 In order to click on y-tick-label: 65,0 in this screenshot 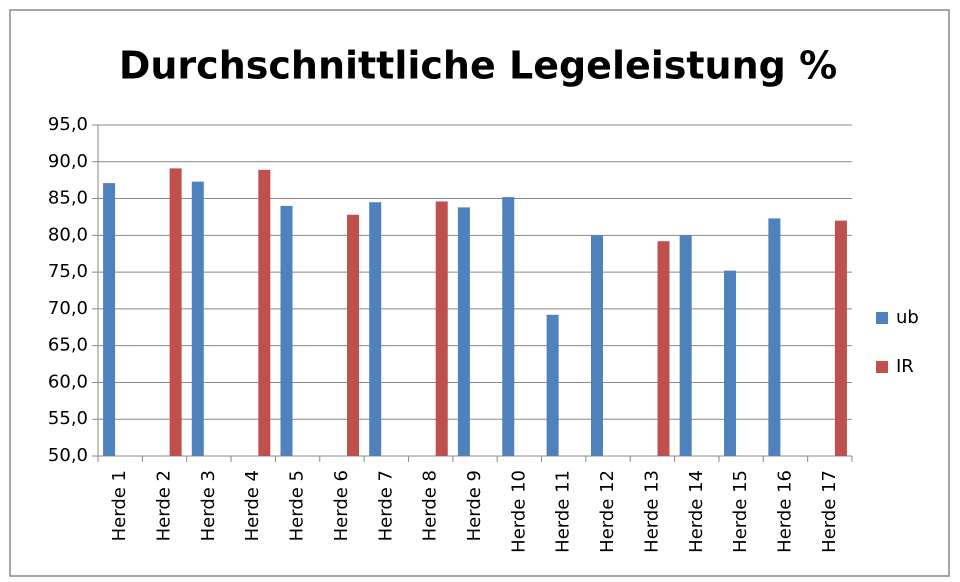, I will do `click(68, 345)`.